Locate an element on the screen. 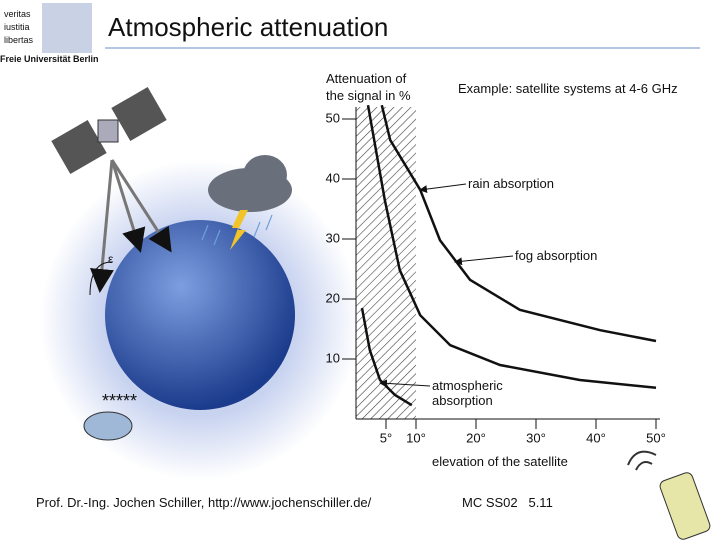 This screenshot has height=540, width=720. x-tick-label: 50° is located at coordinates (656, 437).